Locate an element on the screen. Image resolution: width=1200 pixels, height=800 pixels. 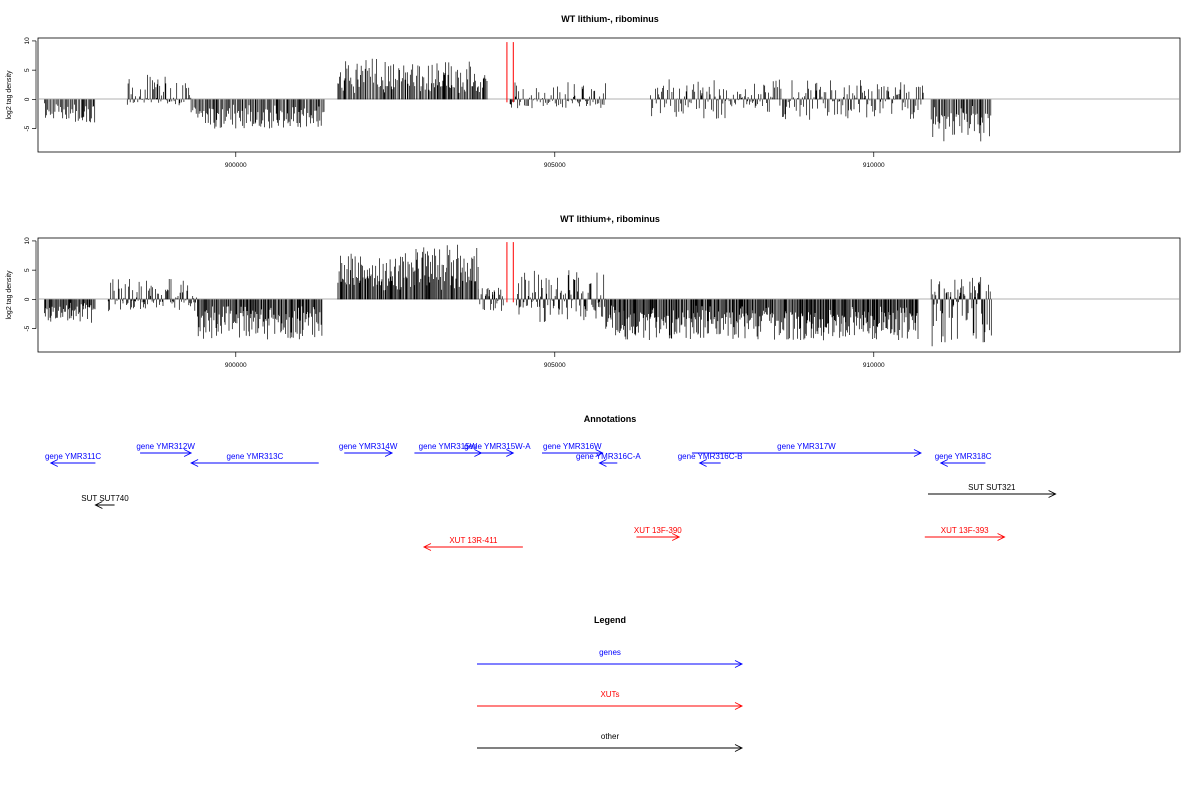
annotations-title: Annotations is located at coordinates (610, 419).